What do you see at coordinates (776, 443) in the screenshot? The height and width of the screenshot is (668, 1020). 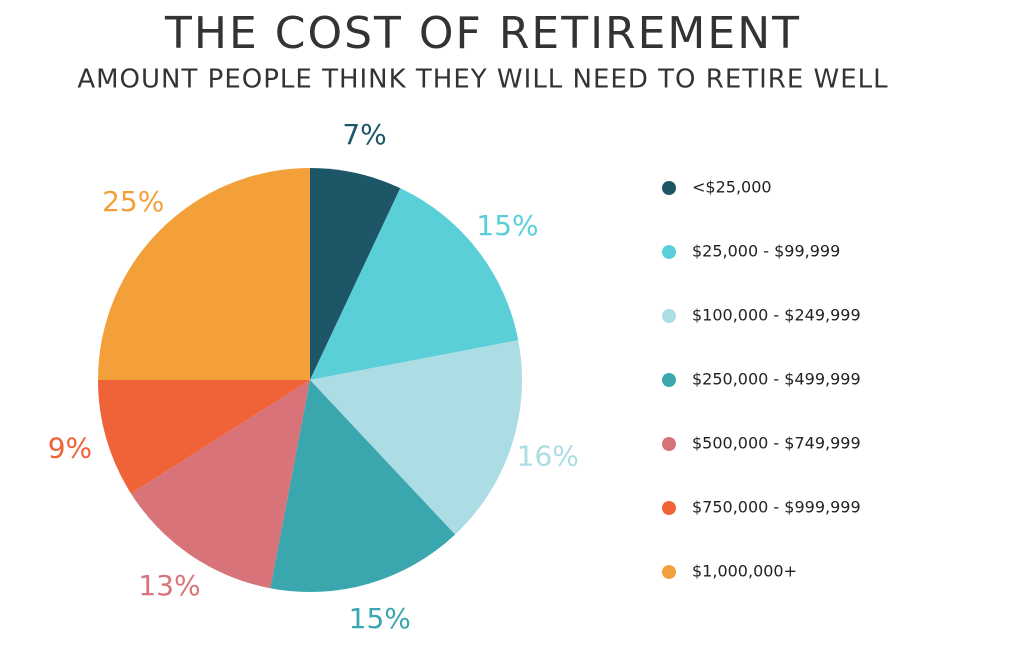 I see `legend-label: $500,000 - $749,999` at bounding box center [776, 443].